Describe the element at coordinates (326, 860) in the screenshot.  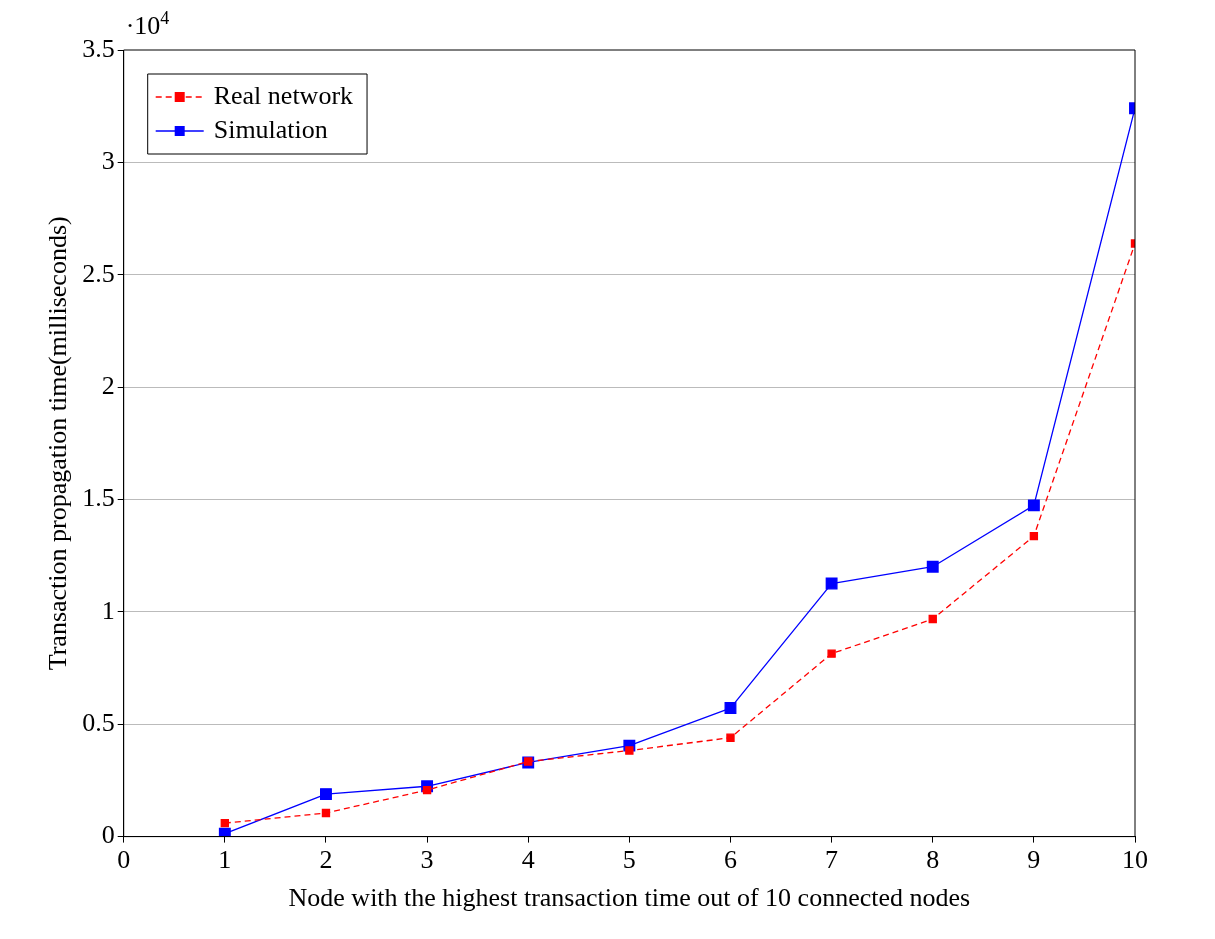
I see `x-tick-label: 2` at that location.